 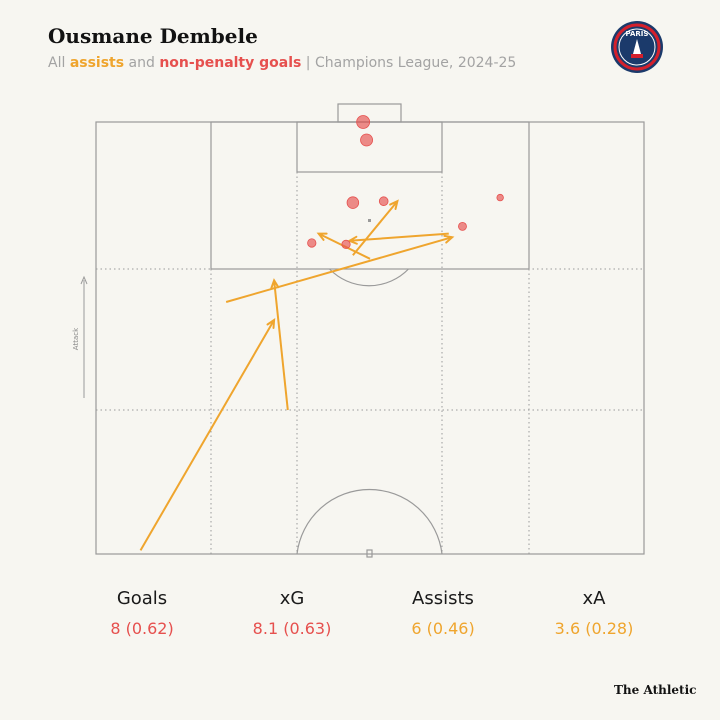 I want to click on chart-title: Ousmane Dembele, so click(x=153, y=36).